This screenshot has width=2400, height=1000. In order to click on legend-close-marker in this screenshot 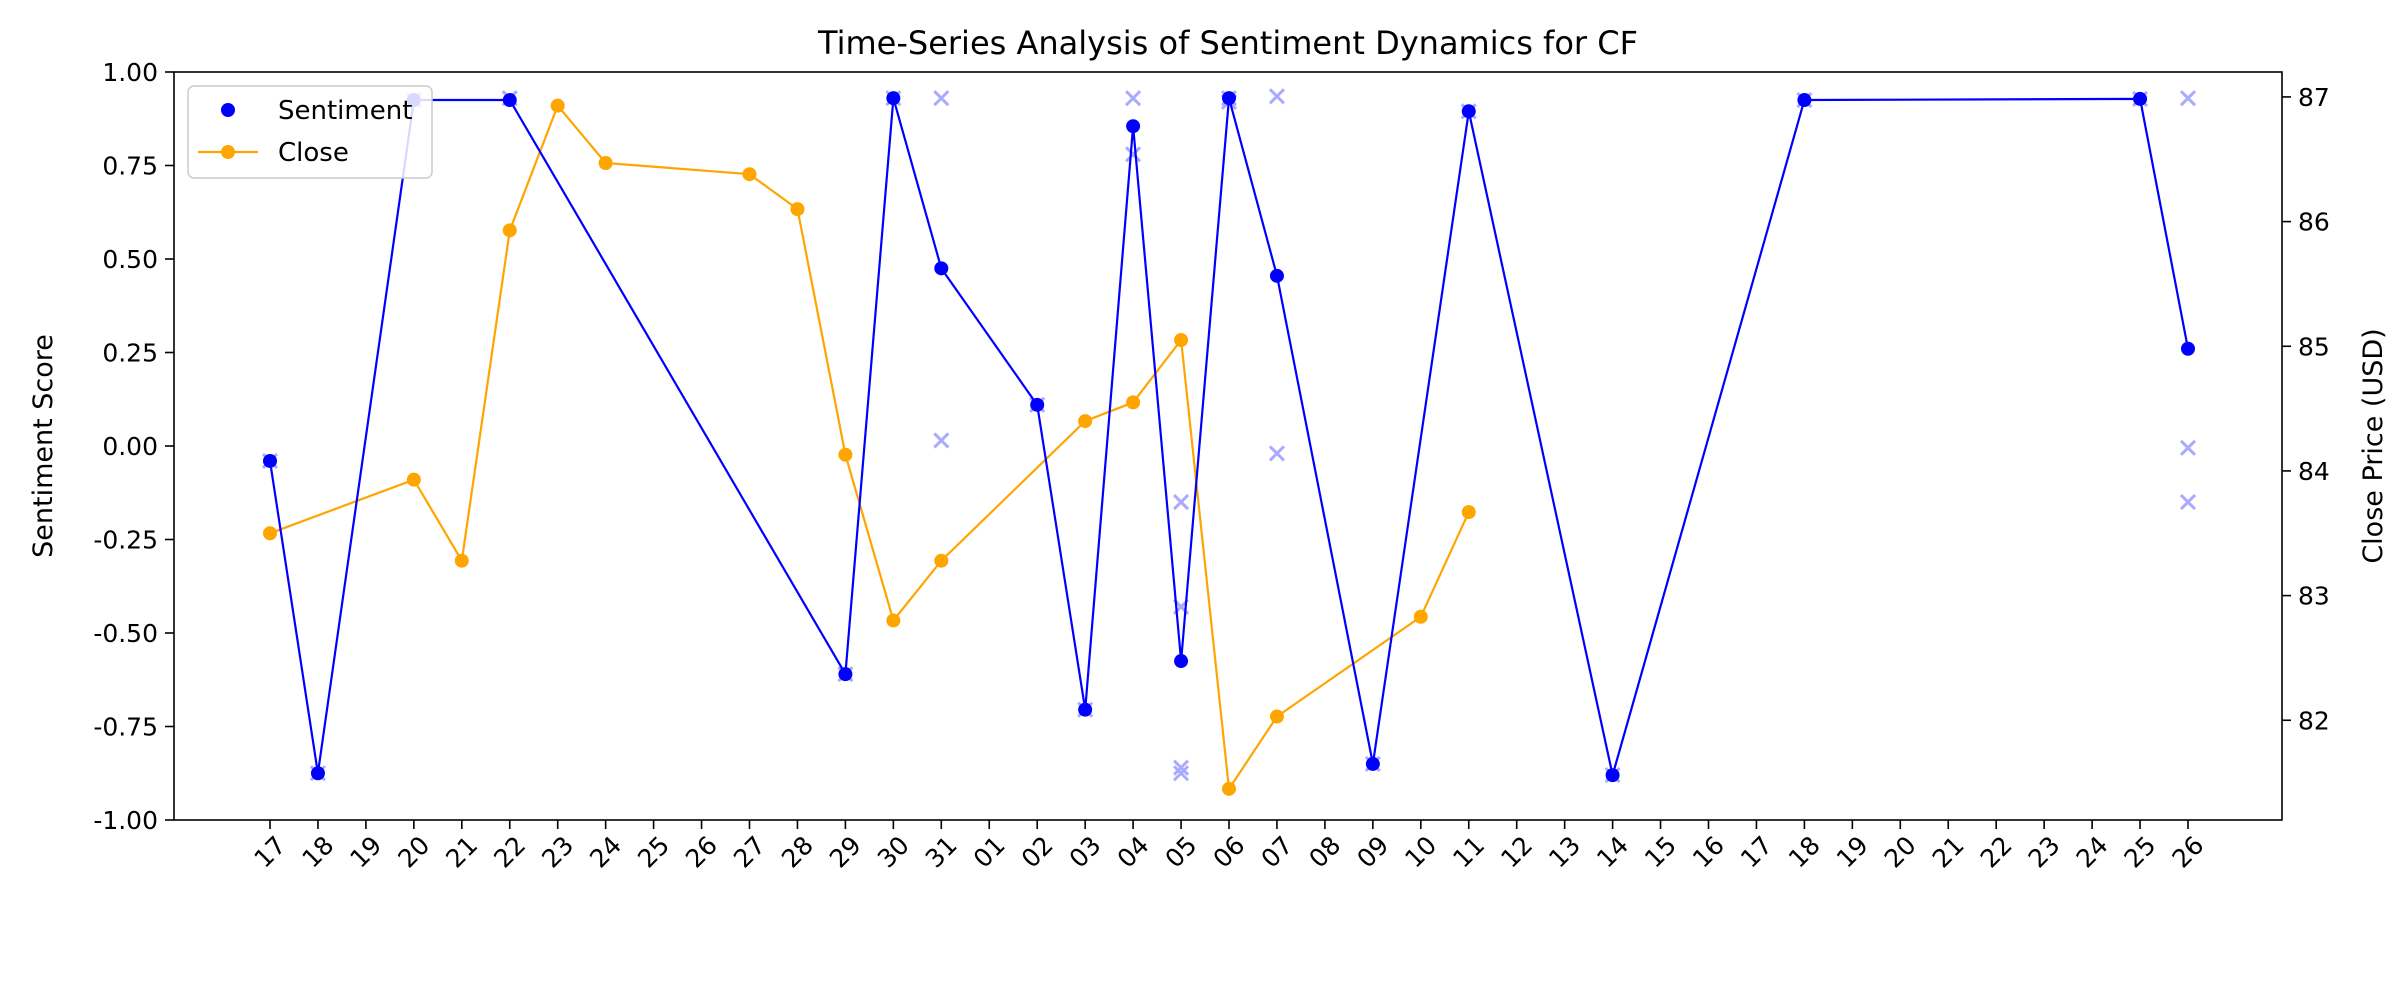, I will do `click(228, 152)`.